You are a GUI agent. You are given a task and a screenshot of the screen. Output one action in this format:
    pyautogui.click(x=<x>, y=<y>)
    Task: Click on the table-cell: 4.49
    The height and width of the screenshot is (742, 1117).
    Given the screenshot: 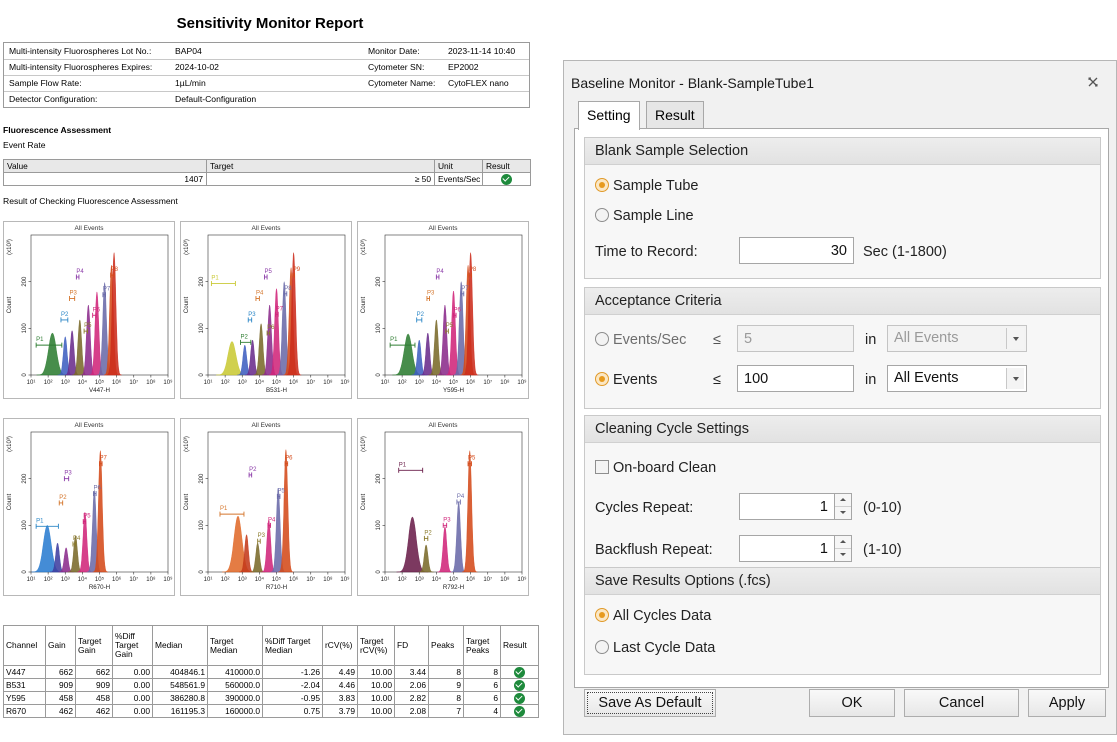 What is the action you would take?
    pyautogui.click(x=340, y=672)
    